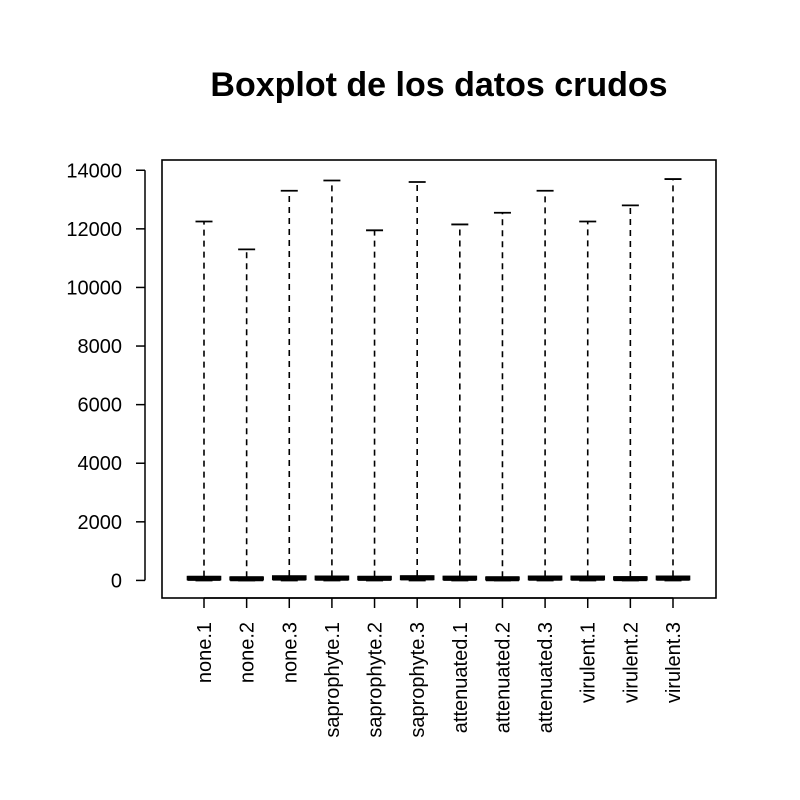  What do you see at coordinates (673, 380) in the screenshot?
I see `box-virulent.3` at bounding box center [673, 380].